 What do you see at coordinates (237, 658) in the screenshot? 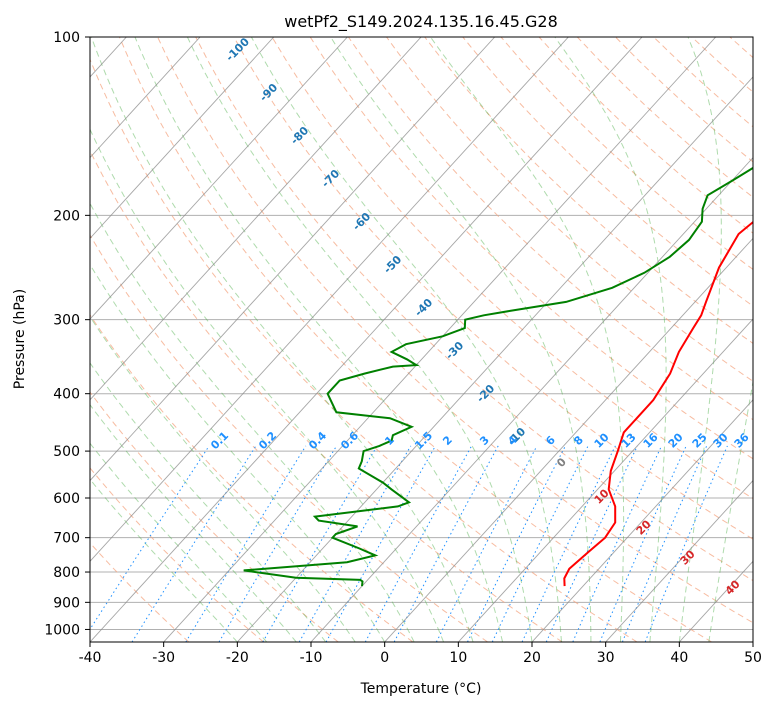
I see `x-tick-label: -20` at bounding box center [237, 658].